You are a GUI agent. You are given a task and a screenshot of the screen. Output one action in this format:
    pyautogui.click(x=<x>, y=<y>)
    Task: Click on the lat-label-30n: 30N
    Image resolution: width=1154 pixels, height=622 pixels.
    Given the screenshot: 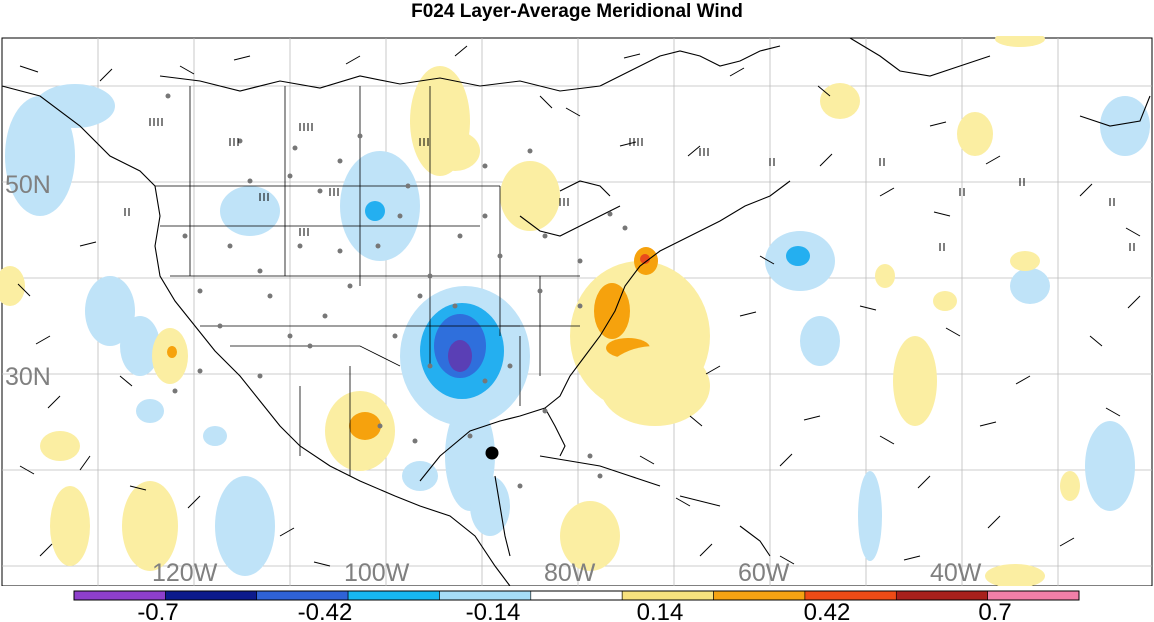 What is the action you would take?
    pyautogui.click(x=28, y=377)
    